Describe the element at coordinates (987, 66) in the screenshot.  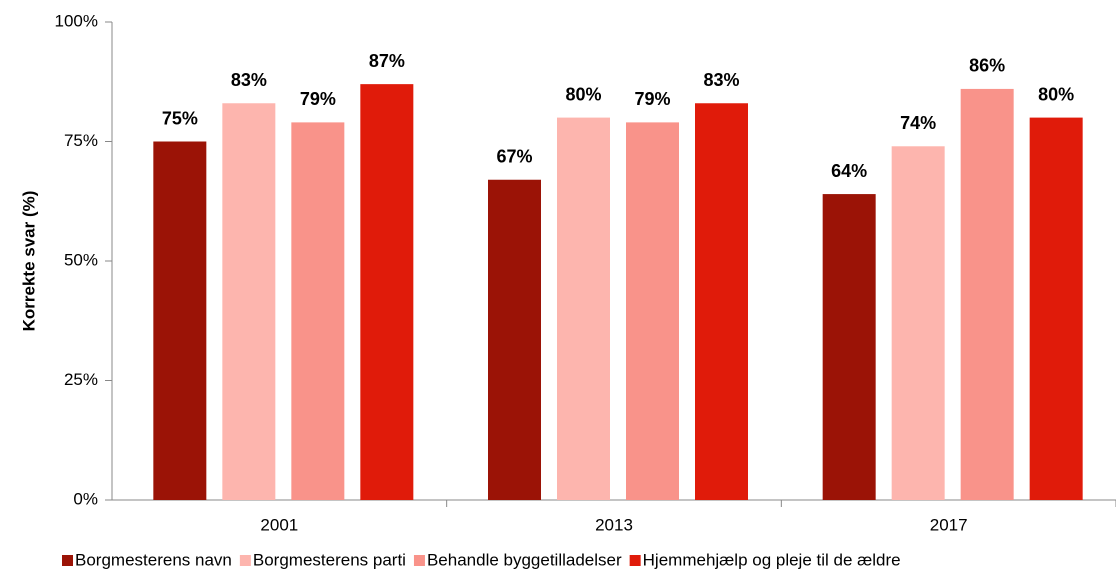
I see `value-label: 86%` at that location.